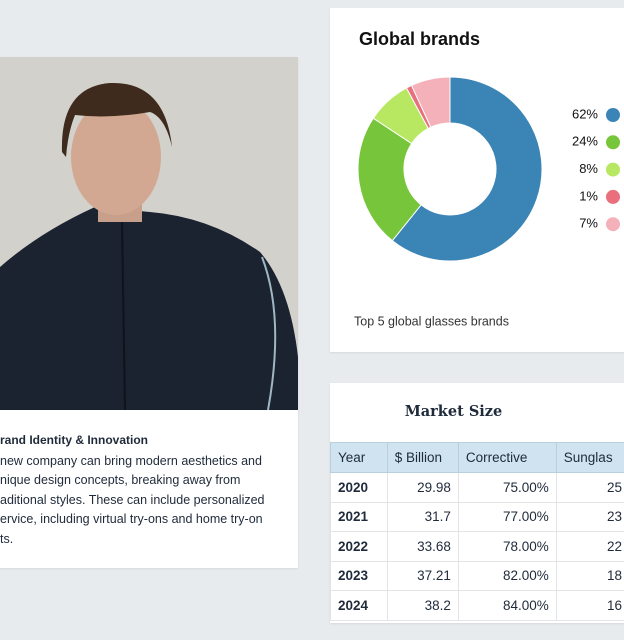 Image resolution: width=624 pixels, height=640 pixels. I want to click on column-header: Corrective, so click(507, 457).